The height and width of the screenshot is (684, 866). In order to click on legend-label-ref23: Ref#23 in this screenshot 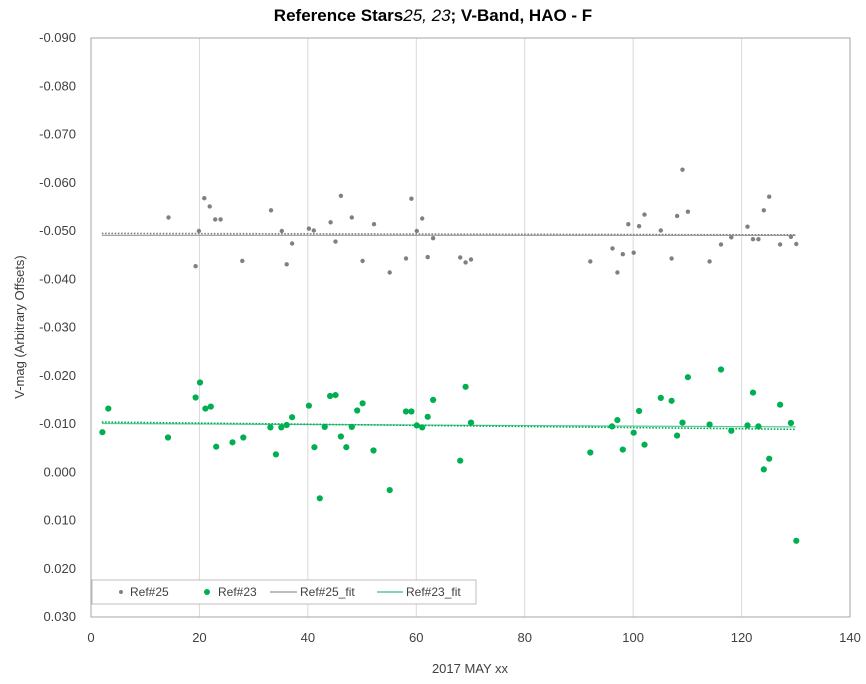, I will do `click(237, 592)`.